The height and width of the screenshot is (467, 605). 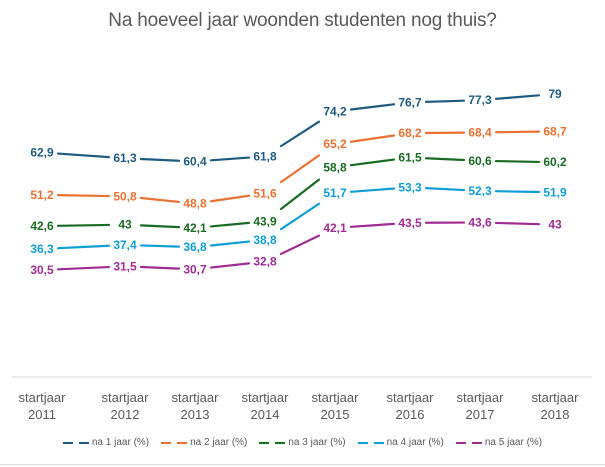 I want to click on data-label: 42,6, so click(x=42, y=226).